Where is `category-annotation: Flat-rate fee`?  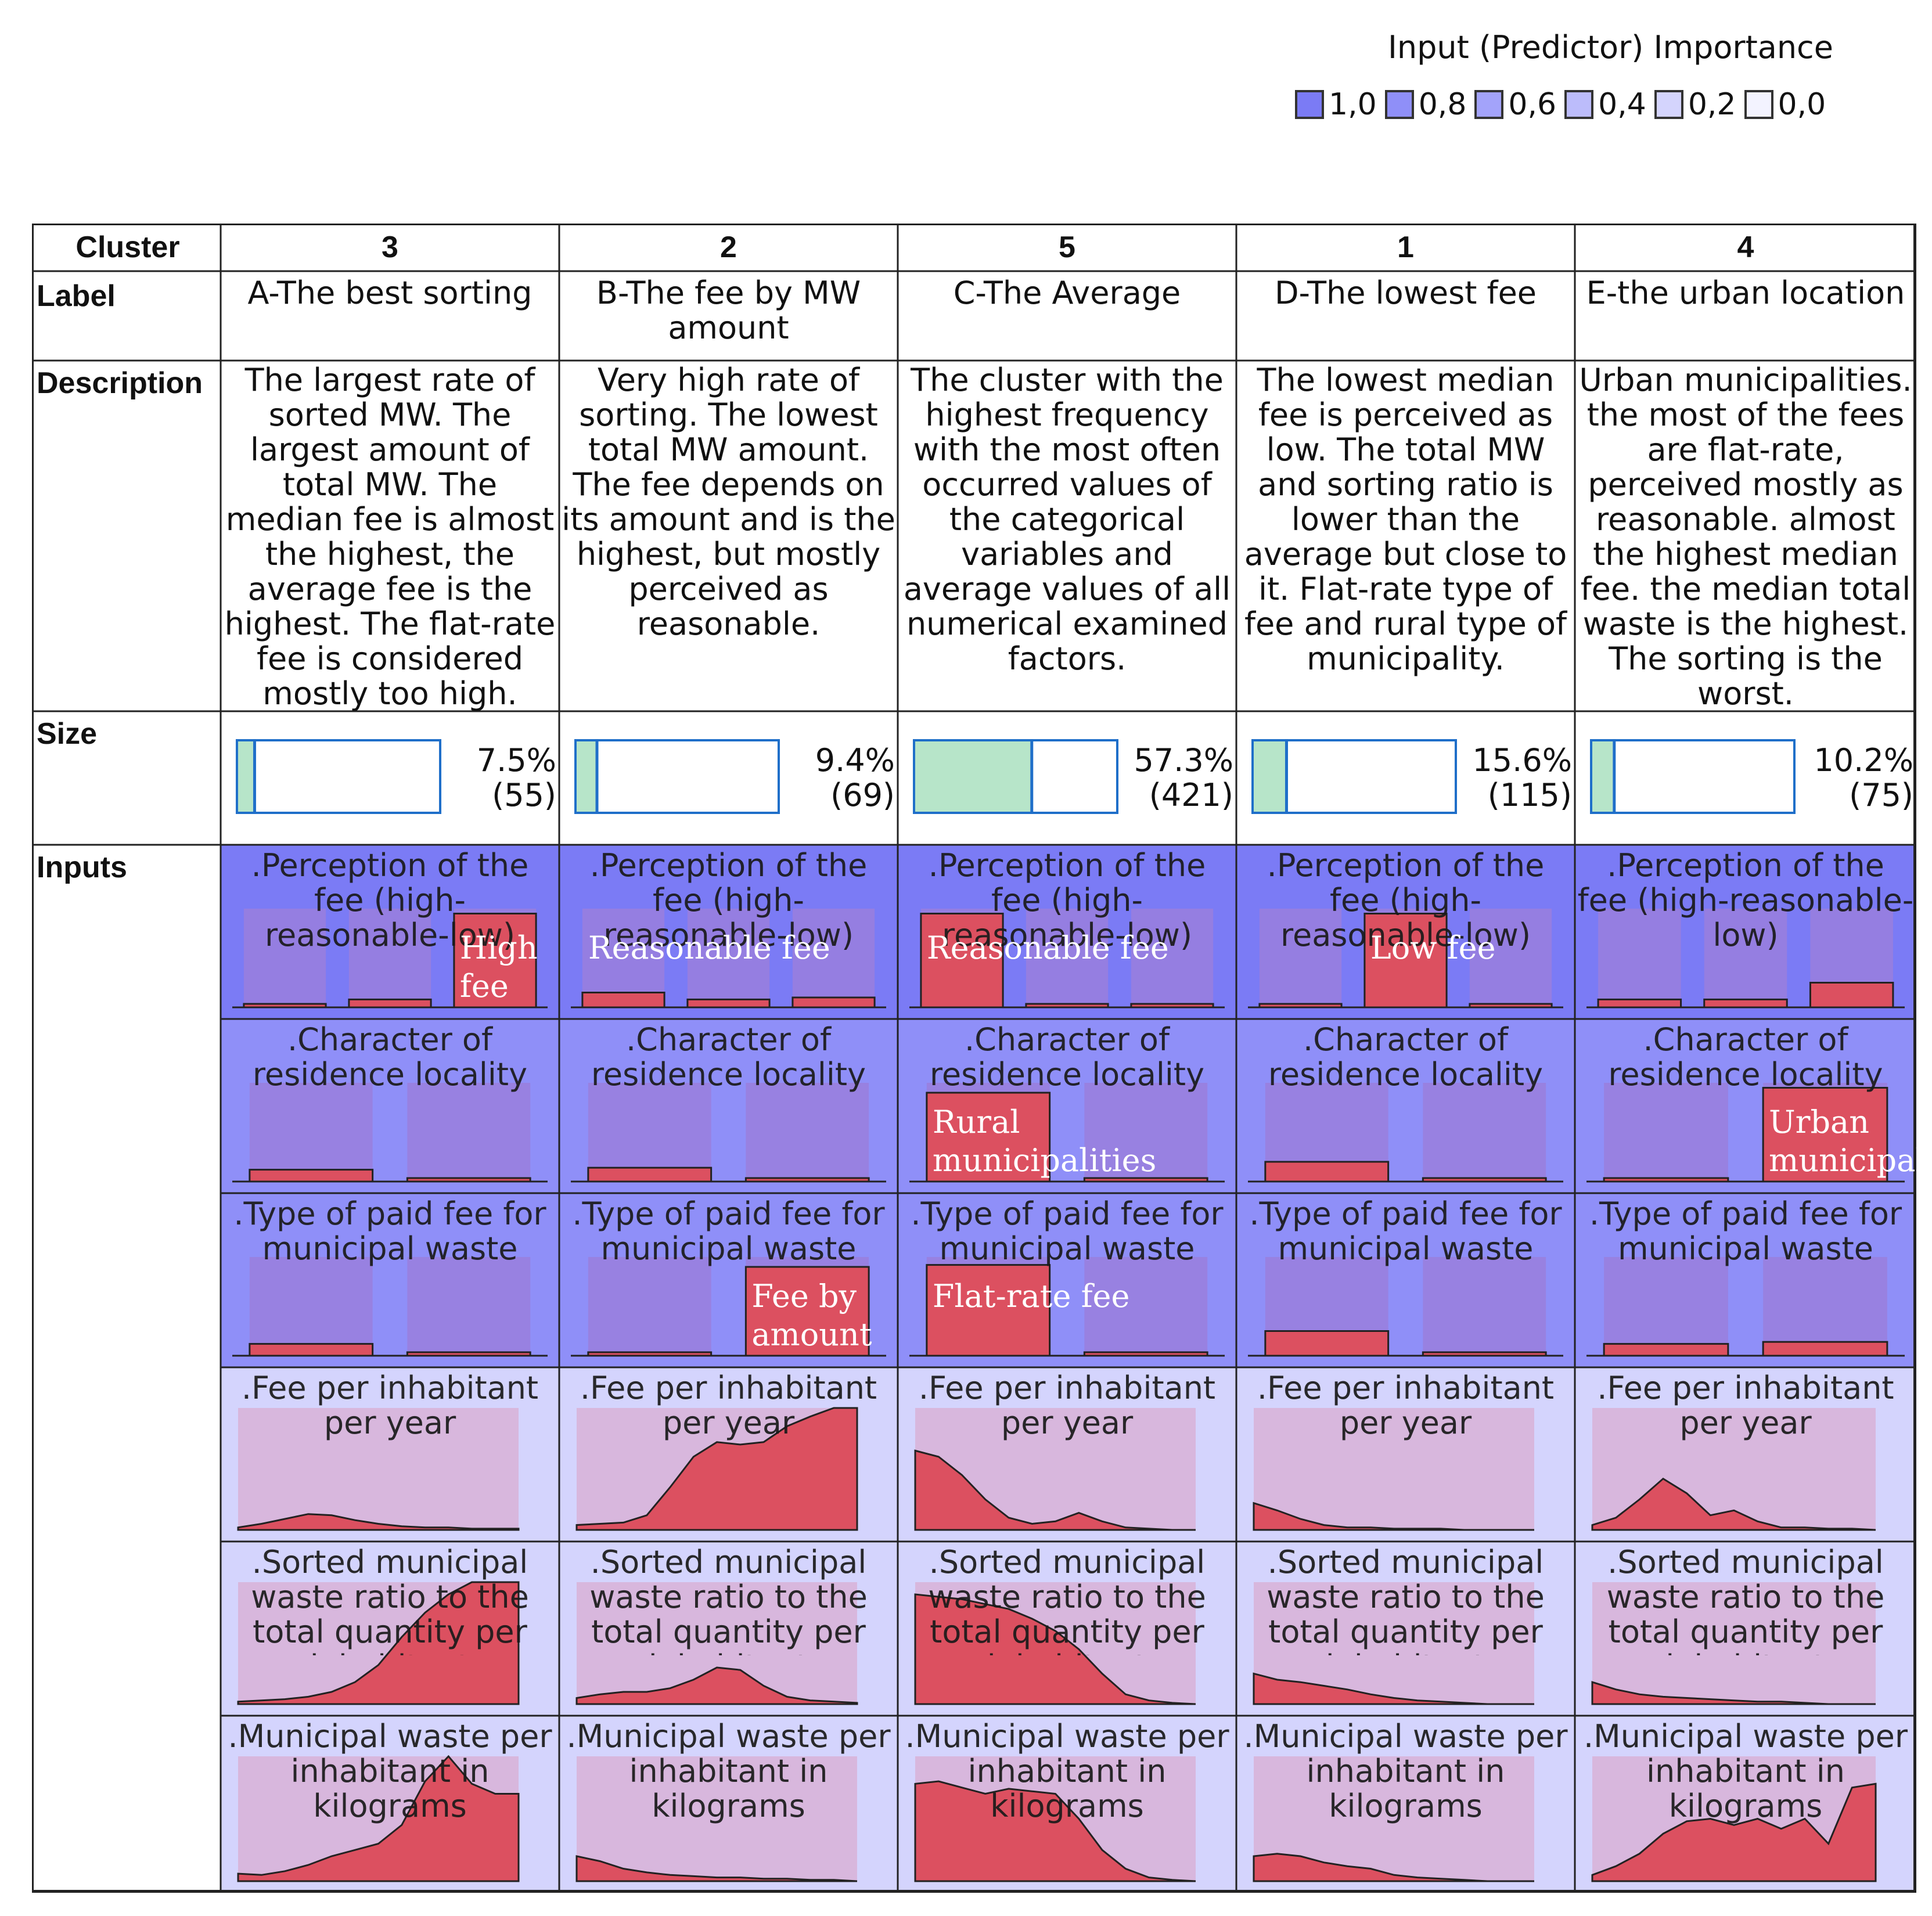
category-annotation: Flat-rate fee is located at coordinates (1031, 1296).